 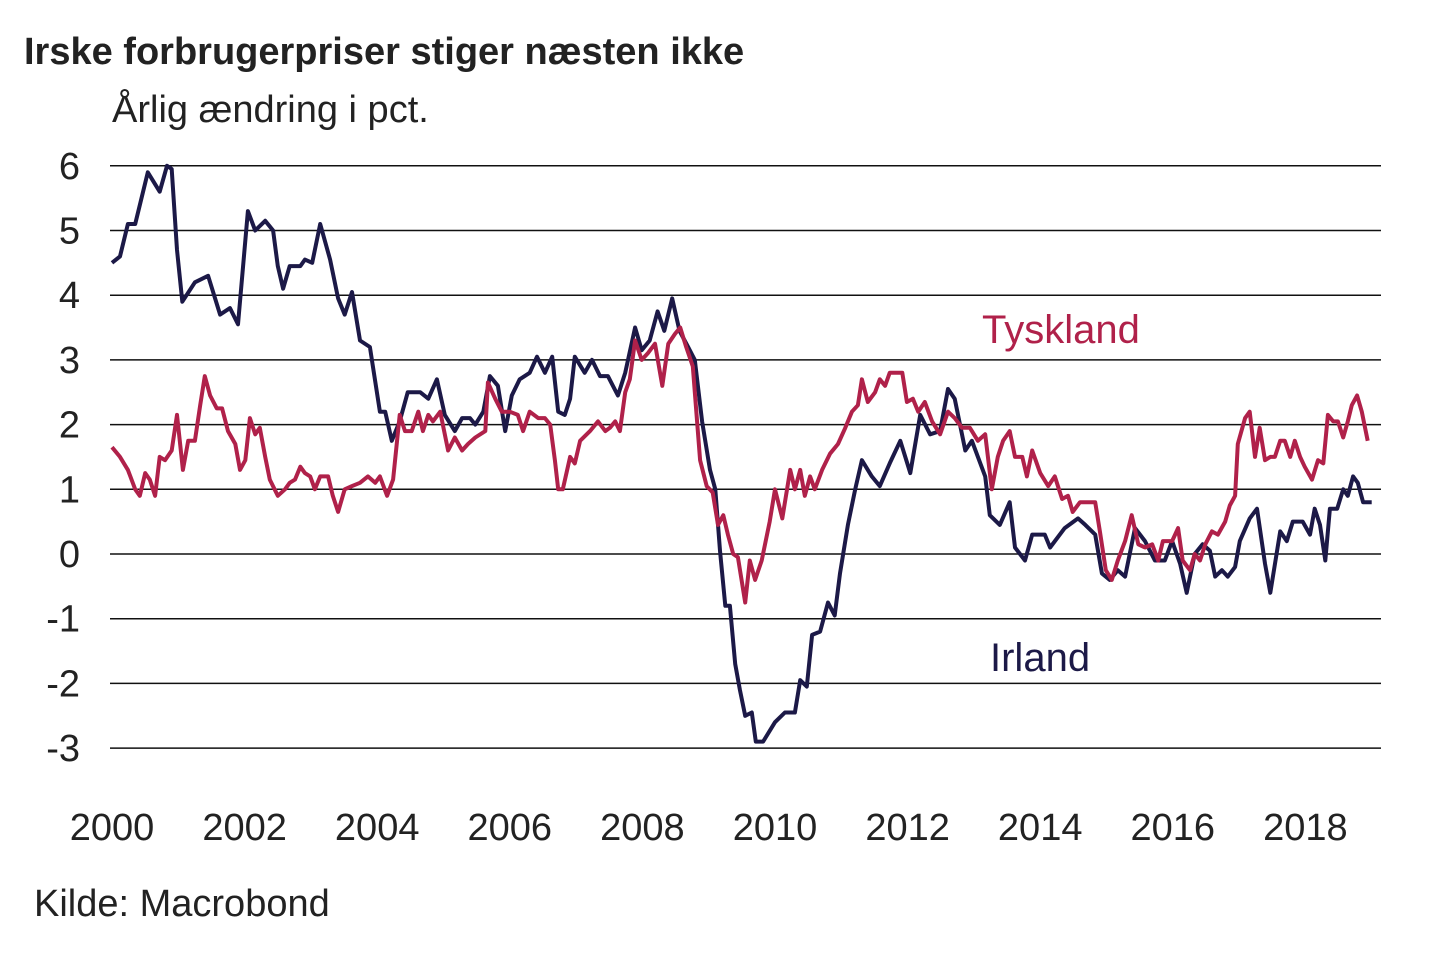 What do you see at coordinates (1173, 828) in the screenshot?
I see `x-tick-label: 2016` at bounding box center [1173, 828].